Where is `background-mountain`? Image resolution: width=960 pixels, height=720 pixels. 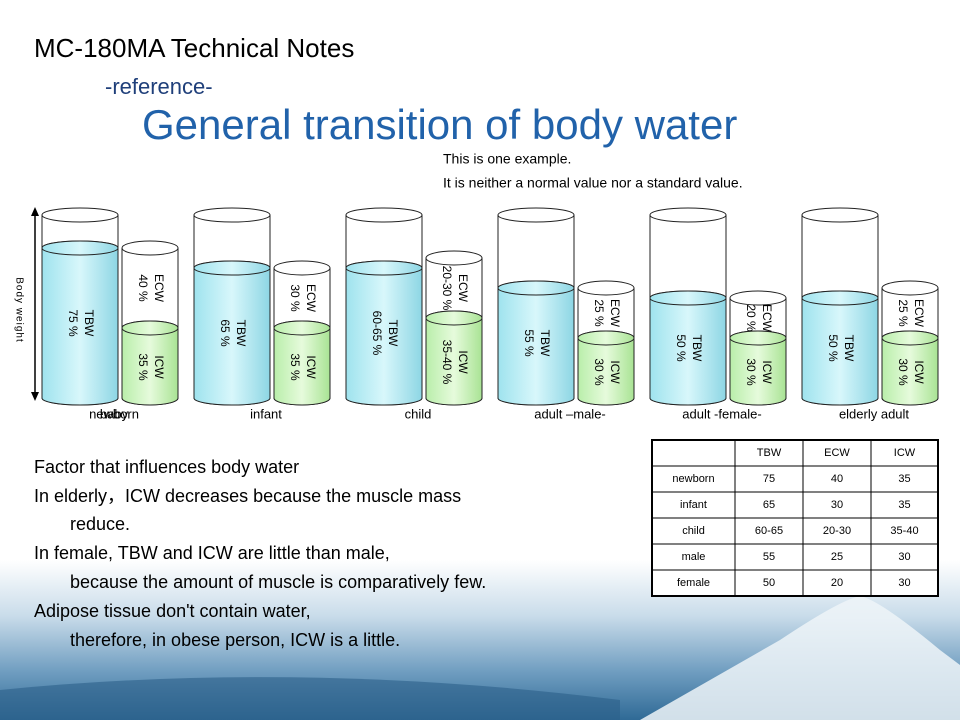
background-mountain is located at coordinates (800, 658).